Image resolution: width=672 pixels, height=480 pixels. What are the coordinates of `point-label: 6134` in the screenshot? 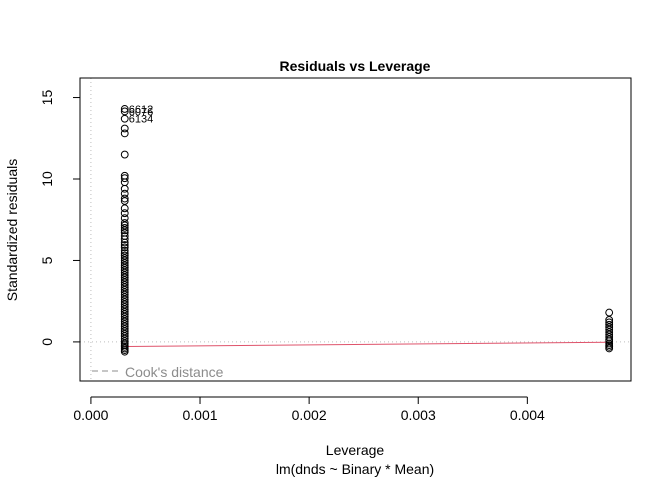 It's located at (141, 120).